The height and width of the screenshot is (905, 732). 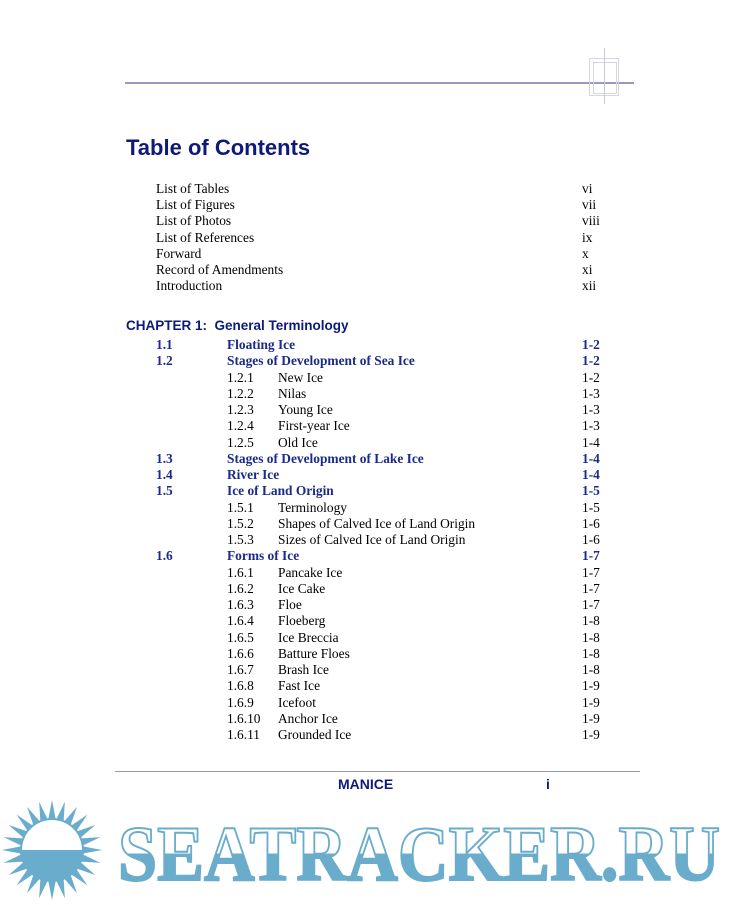 What do you see at coordinates (237, 325) in the screenshot?
I see `chapter-heading: CHAPTER 1: General Terminology` at bounding box center [237, 325].